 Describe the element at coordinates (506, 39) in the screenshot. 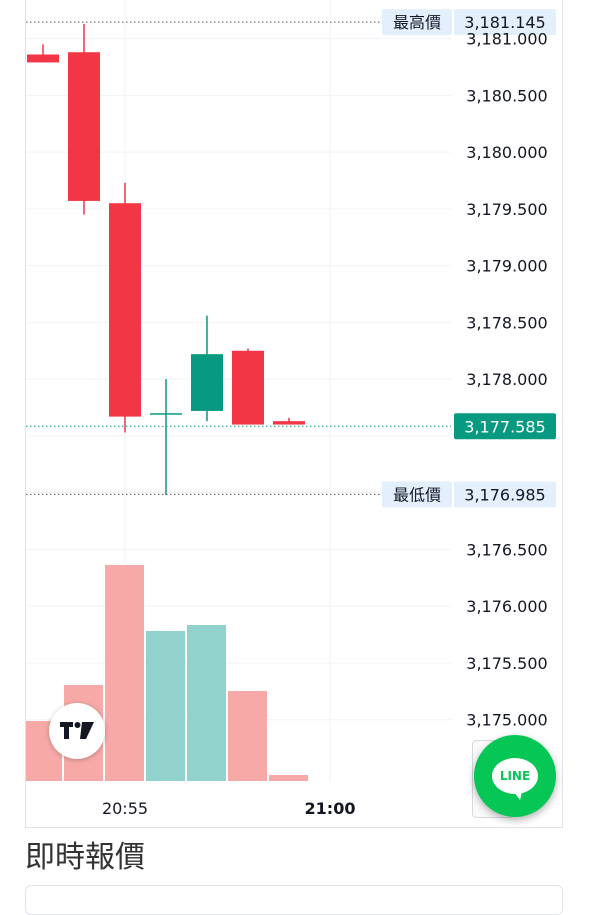

I see `y-tick-label: 3,181.000` at that location.